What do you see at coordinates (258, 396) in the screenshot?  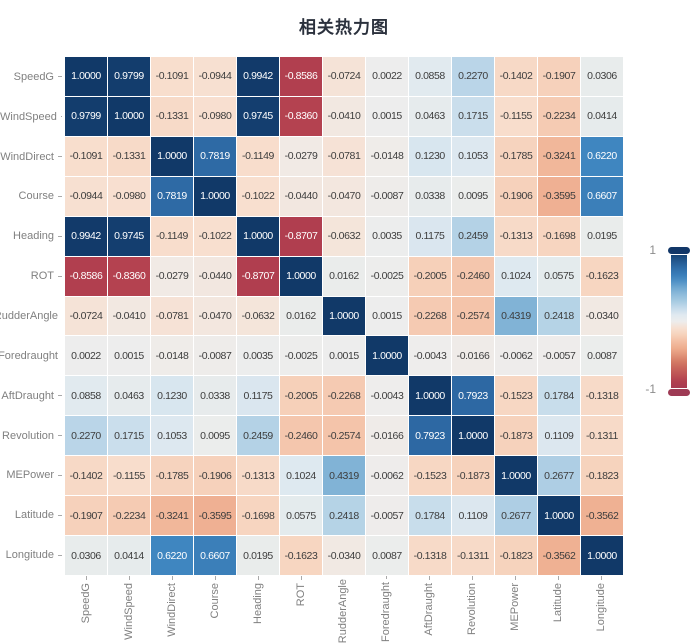 I see `heatmap-cell: 0.1175` at bounding box center [258, 396].